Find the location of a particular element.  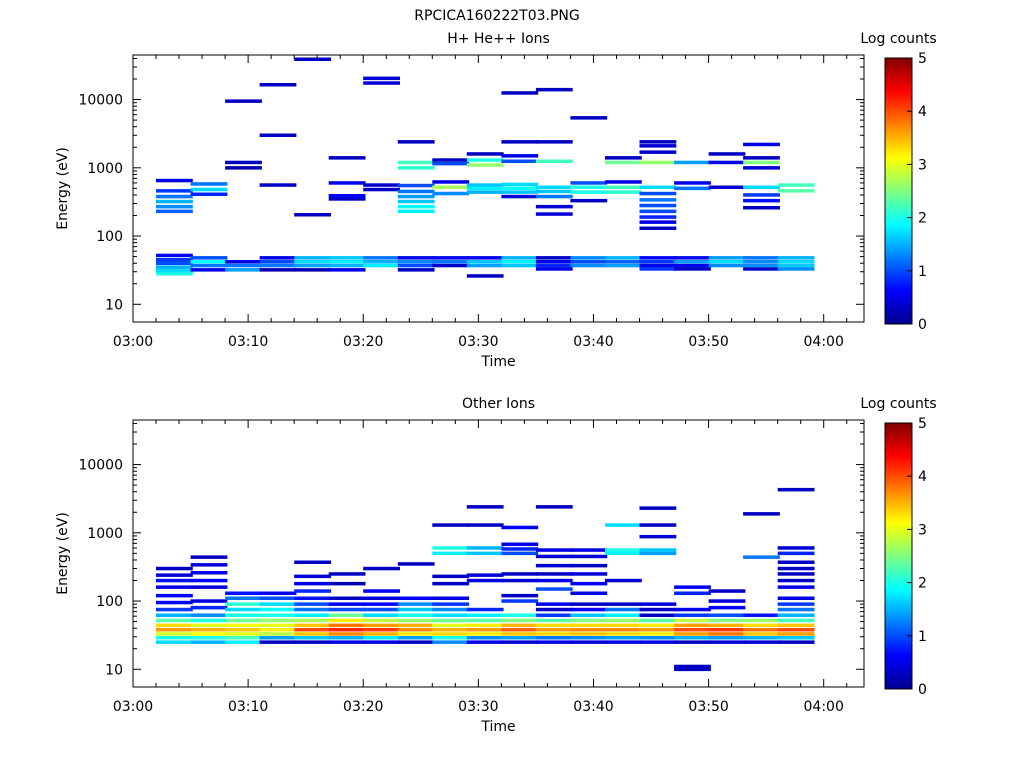

colorbar-tick-label: 0 is located at coordinates (922, 690).